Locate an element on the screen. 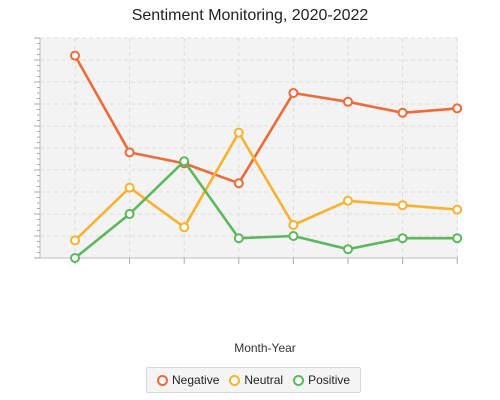  legend-label-negative: Negative is located at coordinates (196, 380).